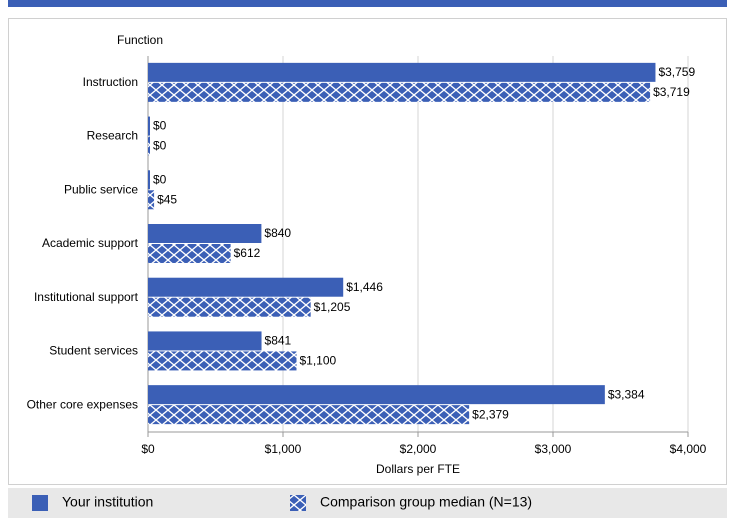  I want to click on value-label: $3,384, so click(626, 394).